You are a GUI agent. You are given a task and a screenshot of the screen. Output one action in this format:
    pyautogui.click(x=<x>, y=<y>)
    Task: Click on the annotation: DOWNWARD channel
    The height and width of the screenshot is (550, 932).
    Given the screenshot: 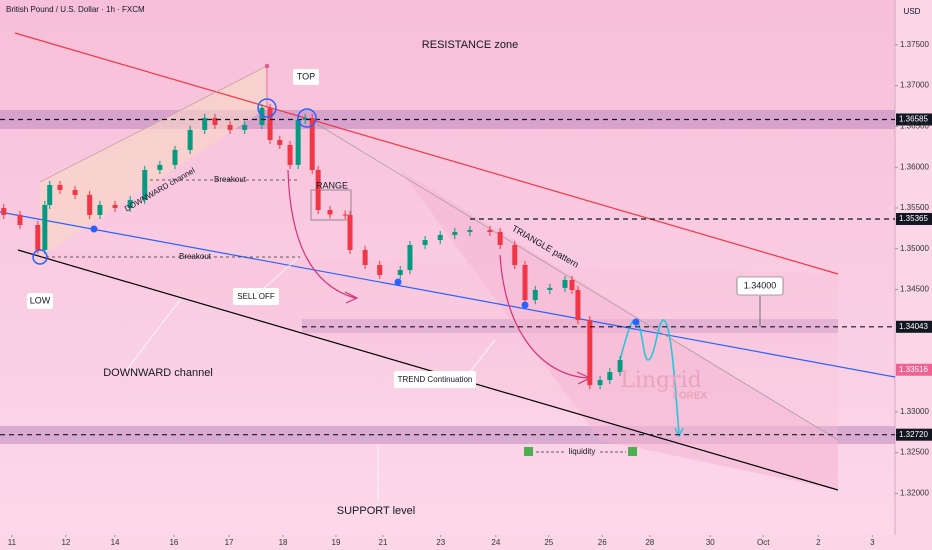 What is the action you would take?
    pyautogui.click(x=158, y=373)
    